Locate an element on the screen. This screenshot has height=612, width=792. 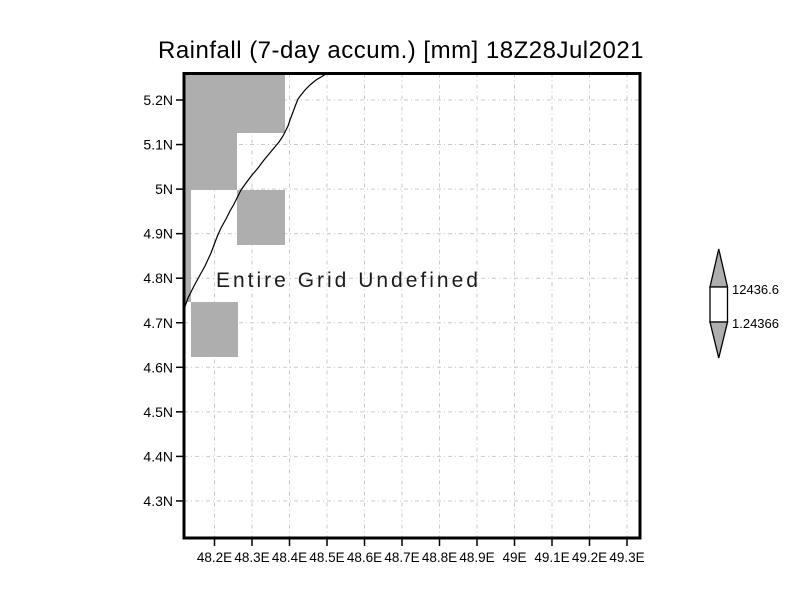
y-tick-label: 4.3N is located at coordinates (158, 501).